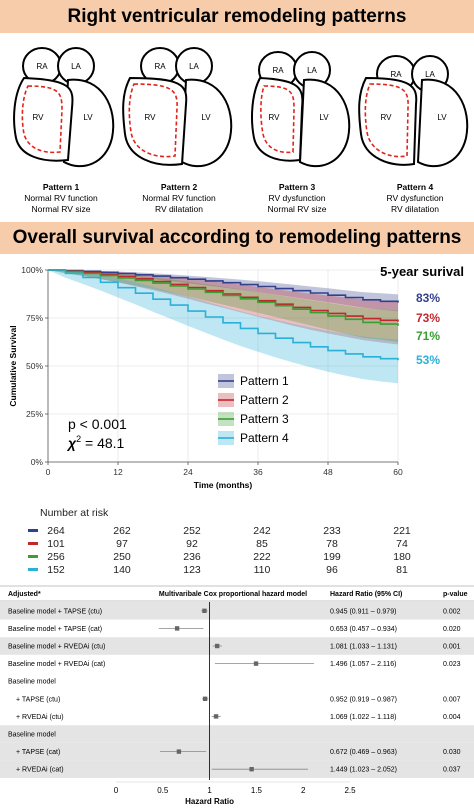 This screenshot has width=474, height=811. What do you see at coordinates (257, 790) in the screenshot?
I see `forest-x-tick-label: 1.5` at bounding box center [257, 790].